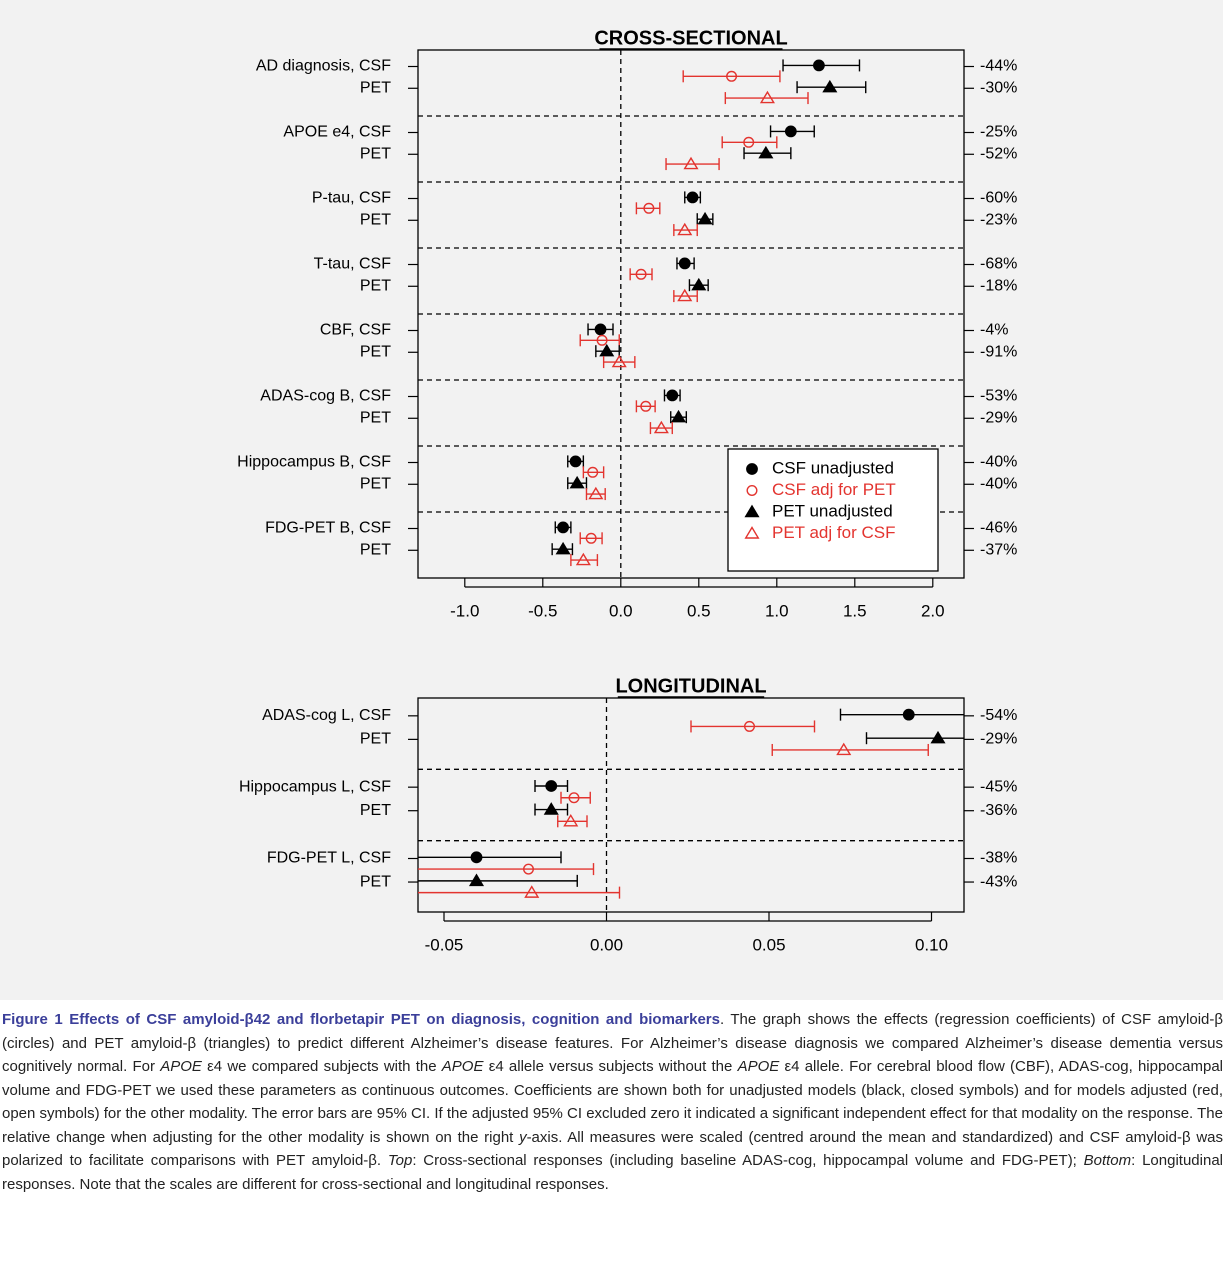  Describe the element at coordinates (998, 153) in the screenshot. I see `relative-change-pet: -52%` at that location.